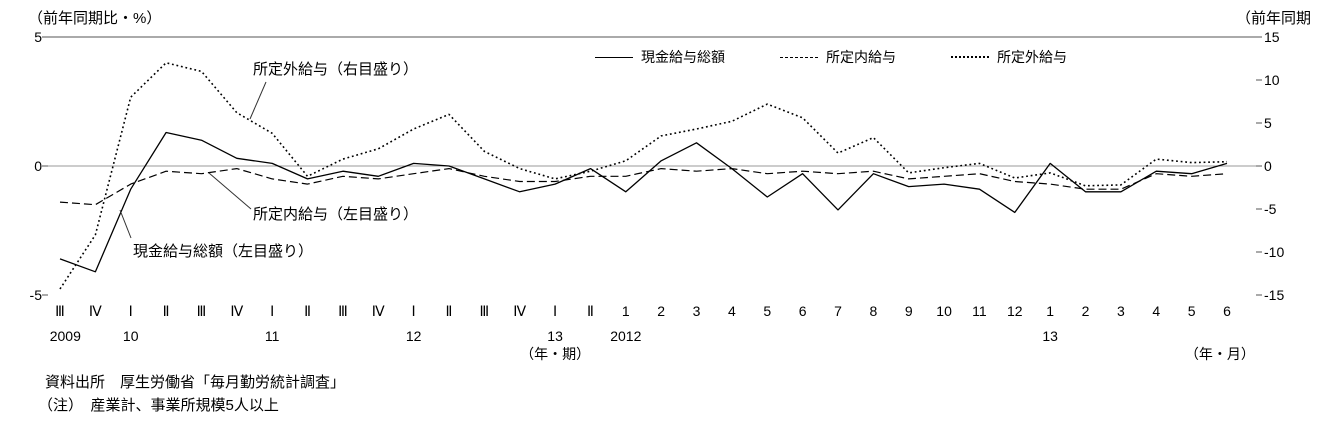 Image resolution: width=1317 pixels, height=421 pixels. What do you see at coordinates (336, 69) in the screenshot?
I see `annotation-overtime-right-scale: 所定外給与（右目盛り）` at bounding box center [336, 69].